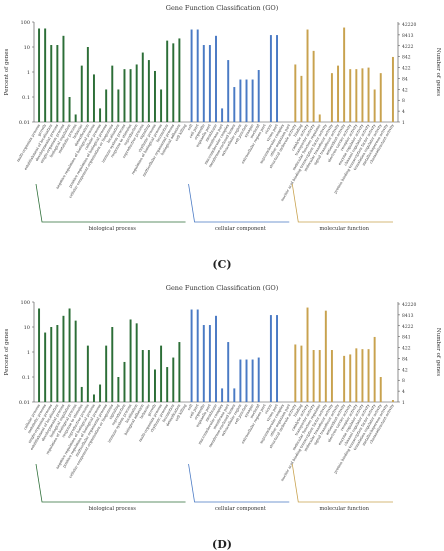 This screenshot has height=551, width=444. I want to click on category-label: virion, so click(269, 409).